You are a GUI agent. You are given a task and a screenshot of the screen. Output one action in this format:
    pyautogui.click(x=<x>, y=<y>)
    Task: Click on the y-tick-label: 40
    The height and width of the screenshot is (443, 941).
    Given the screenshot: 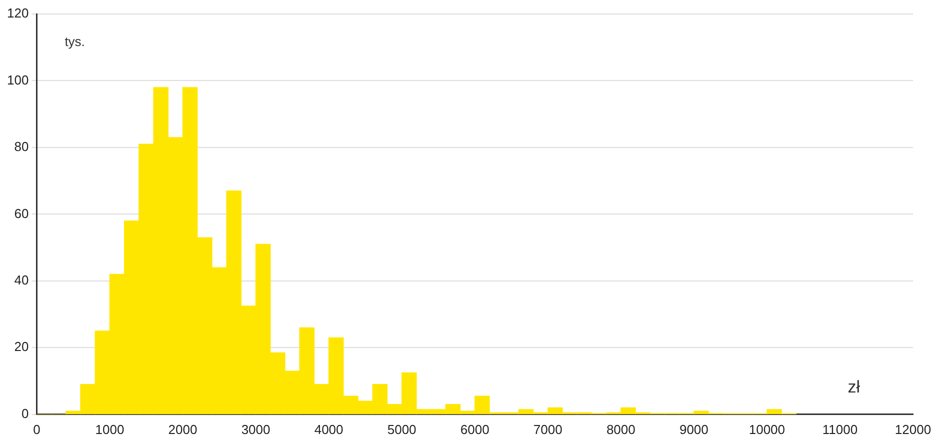 What is the action you would take?
    pyautogui.click(x=21, y=280)
    